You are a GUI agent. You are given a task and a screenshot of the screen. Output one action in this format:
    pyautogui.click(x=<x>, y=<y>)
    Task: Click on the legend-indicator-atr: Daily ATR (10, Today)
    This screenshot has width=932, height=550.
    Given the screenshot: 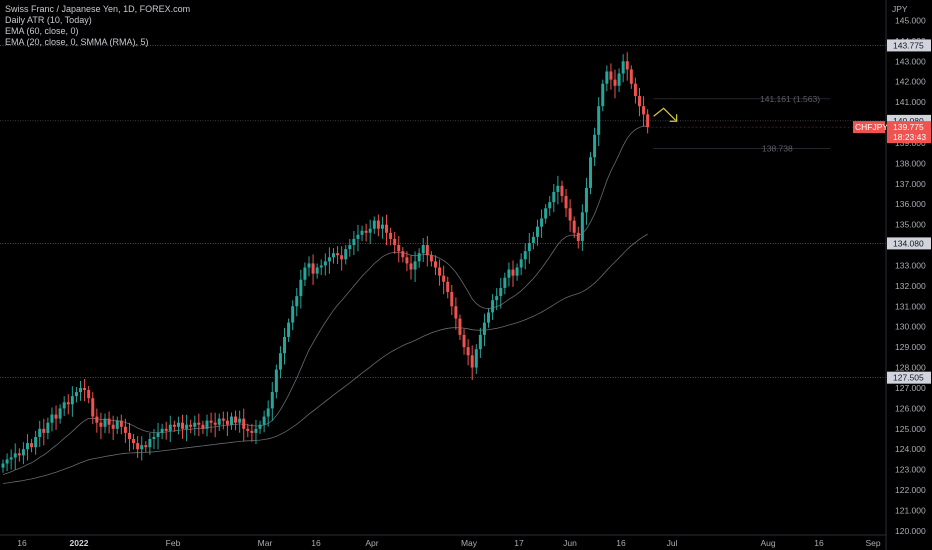 What is the action you would take?
    pyautogui.click(x=48, y=20)
    